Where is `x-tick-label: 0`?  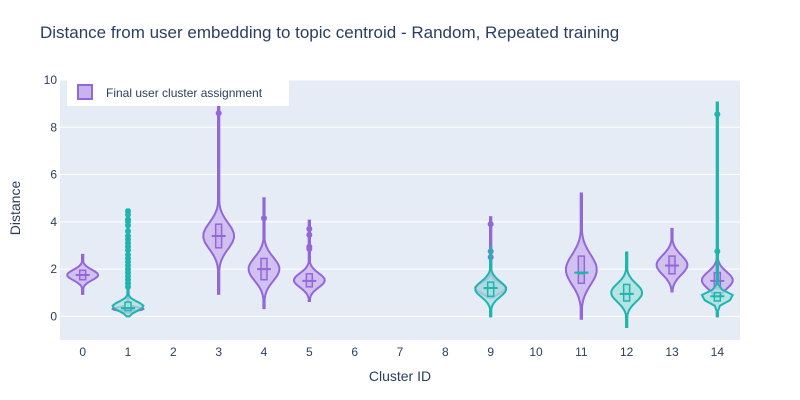 x-tick-label: 0 is located at coordinates (82, 352).